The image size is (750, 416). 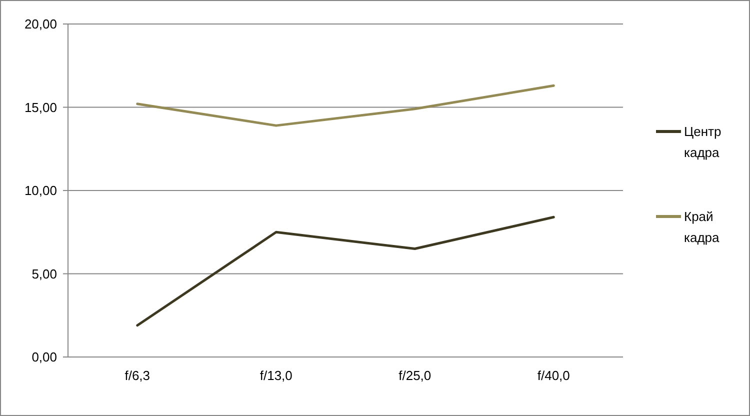 I want to click on legend-label: Край кадра, so click(x=702, y=227).